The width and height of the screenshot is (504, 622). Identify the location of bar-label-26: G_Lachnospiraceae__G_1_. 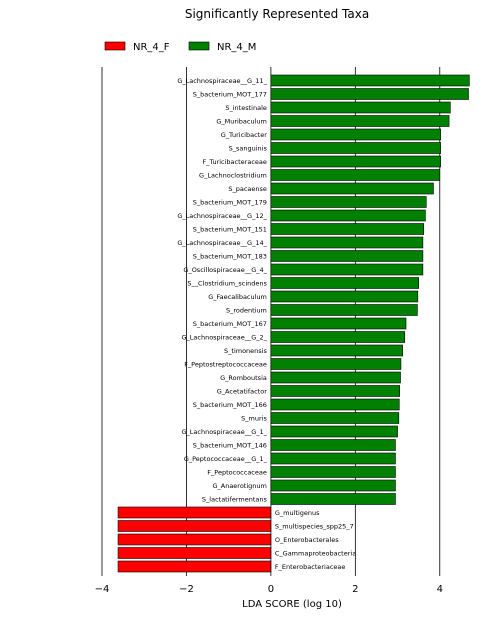
(224, 432).